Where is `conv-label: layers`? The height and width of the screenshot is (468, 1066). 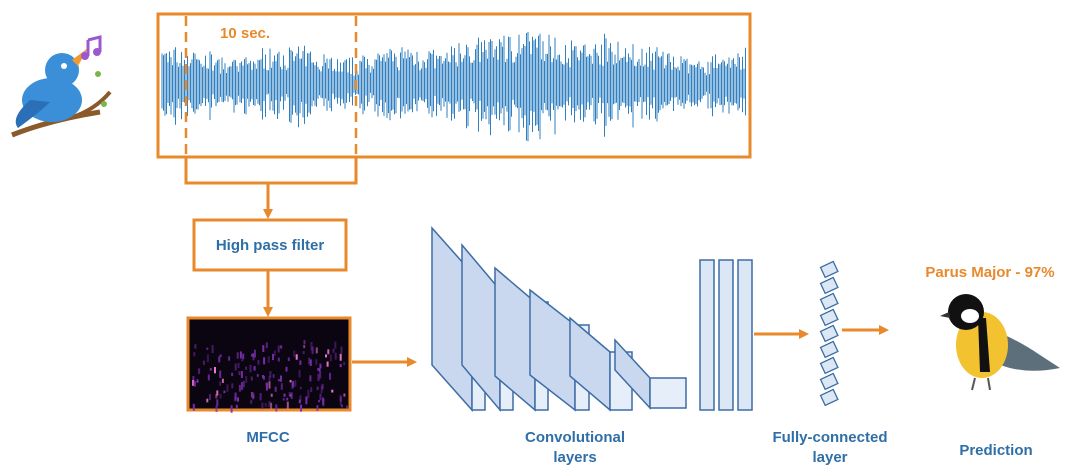
conv-label: layers is located at coordinates (574, 457).